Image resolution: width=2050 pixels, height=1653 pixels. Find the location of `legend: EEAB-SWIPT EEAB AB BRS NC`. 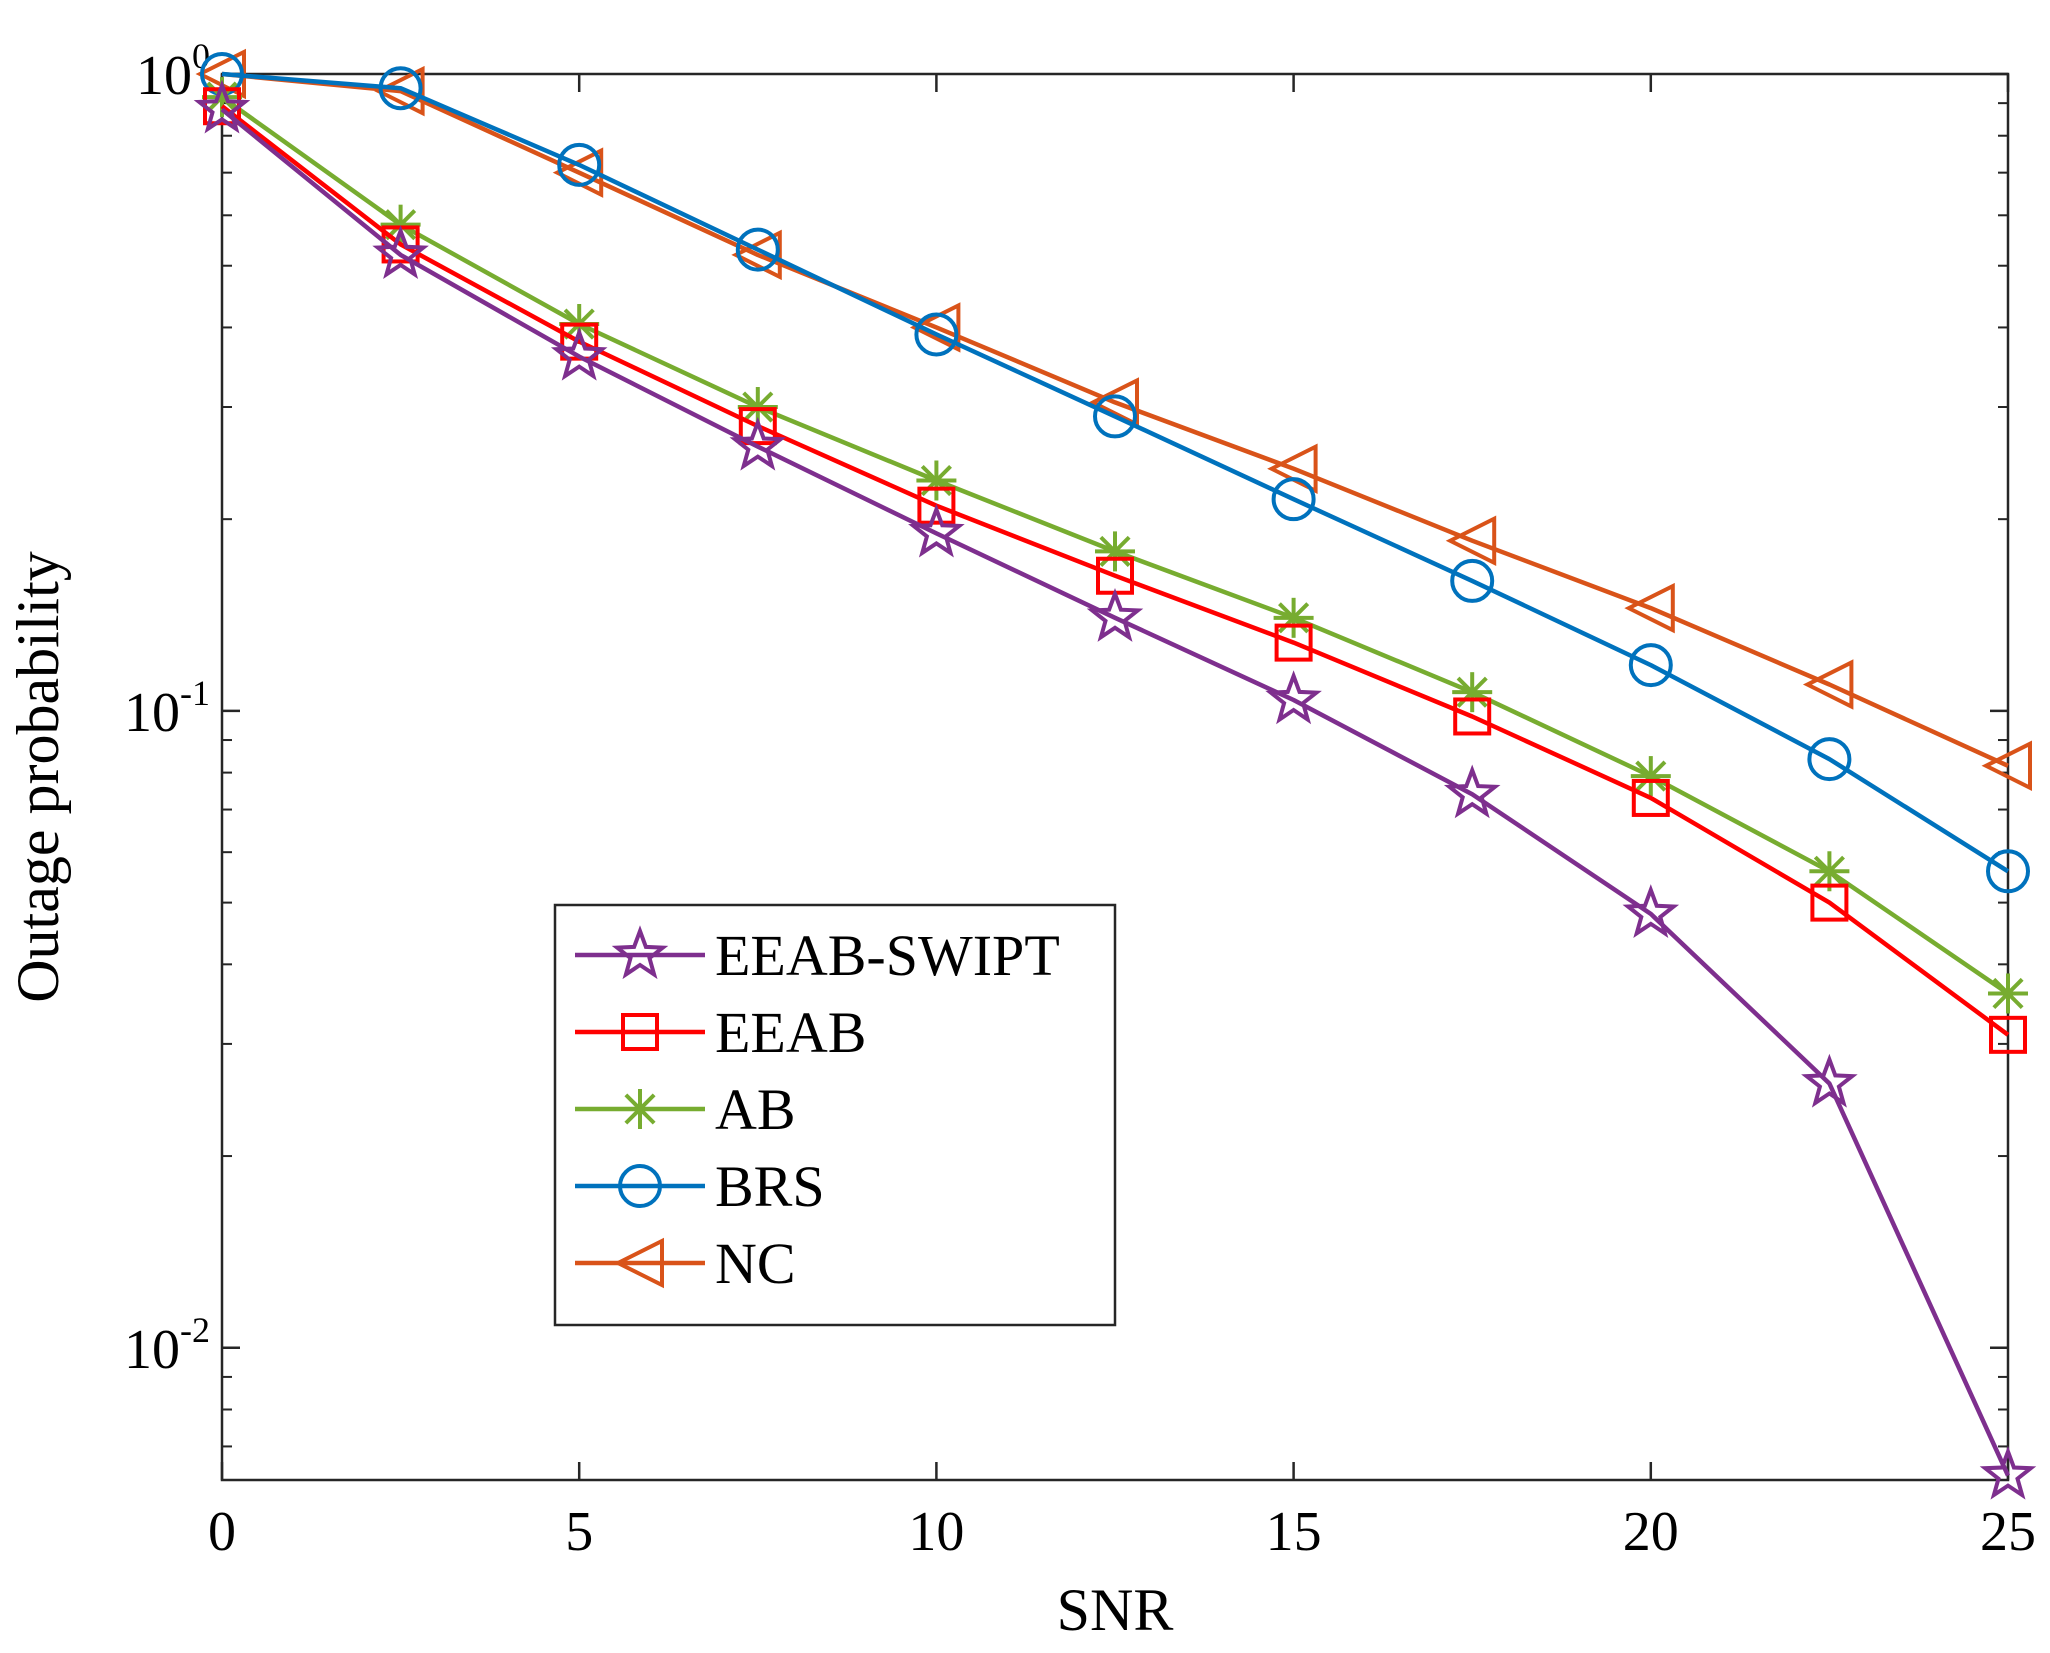

legend: EEAB-SWIPT EEAB AB BRS NC is located at coordinates (835, 1115).